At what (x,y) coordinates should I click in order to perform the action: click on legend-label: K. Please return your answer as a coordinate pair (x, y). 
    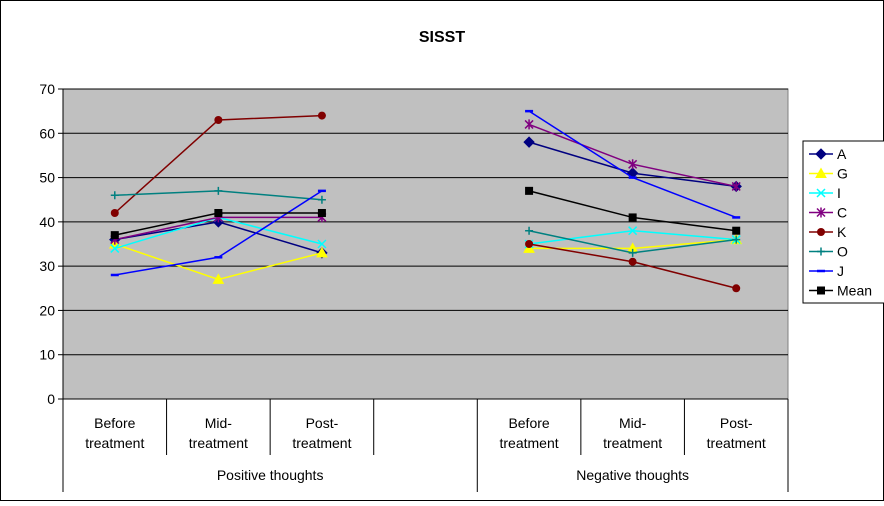
    Looking at the image, I should click on (842, 232).